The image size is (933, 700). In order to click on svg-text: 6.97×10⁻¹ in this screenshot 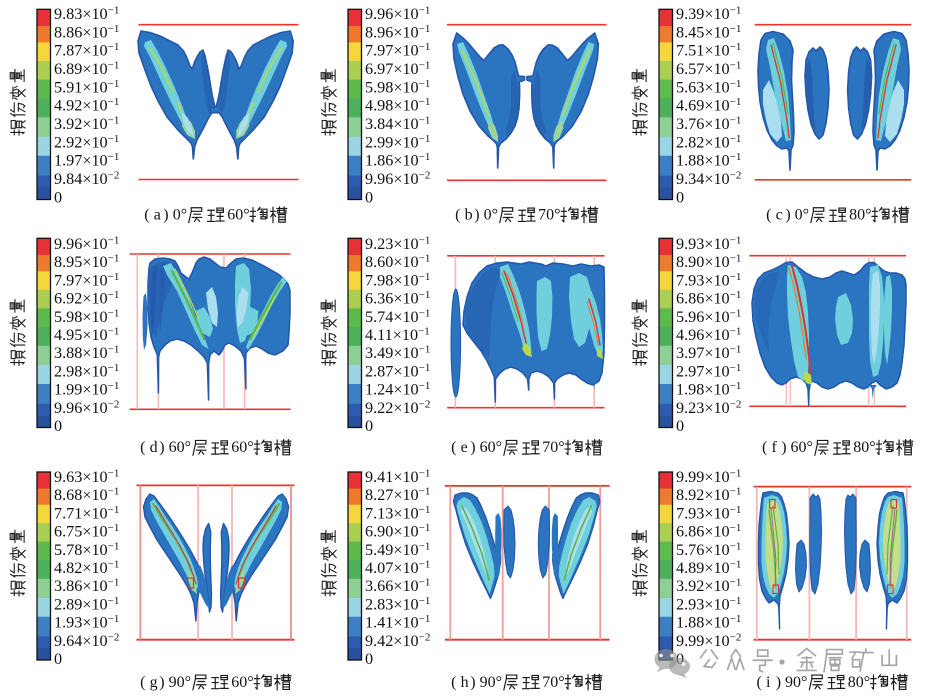, I will do `click(397, 69)`.